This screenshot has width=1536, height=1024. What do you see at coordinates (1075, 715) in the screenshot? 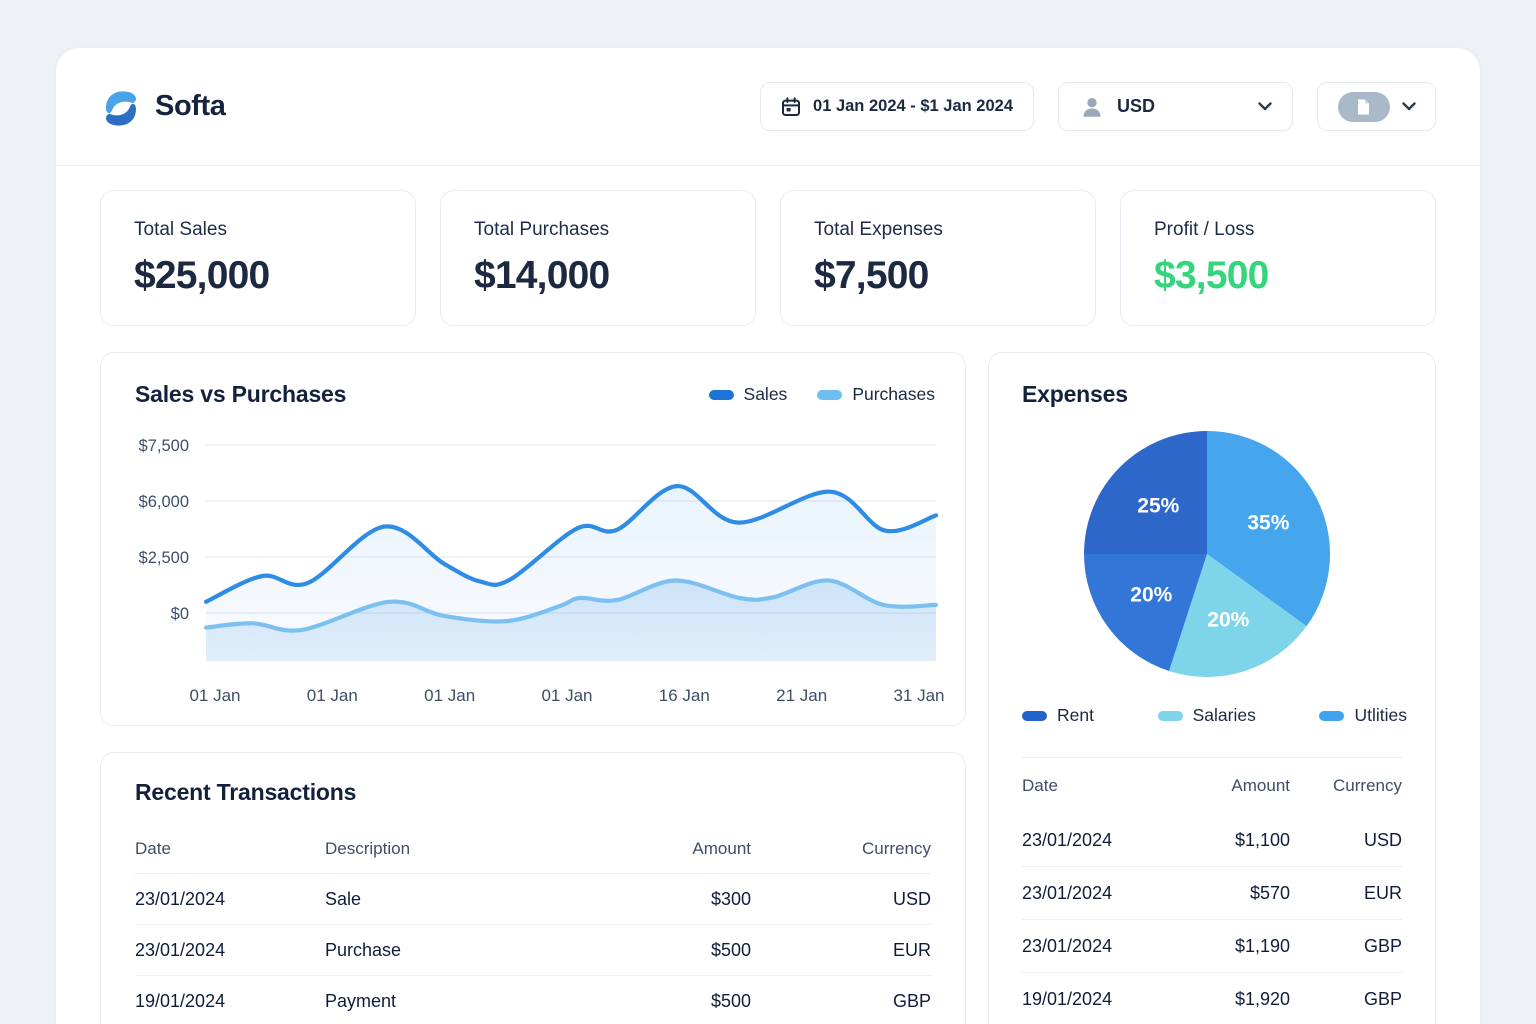
I see `legend-label: Rent` at bounding box center [1075, 715].